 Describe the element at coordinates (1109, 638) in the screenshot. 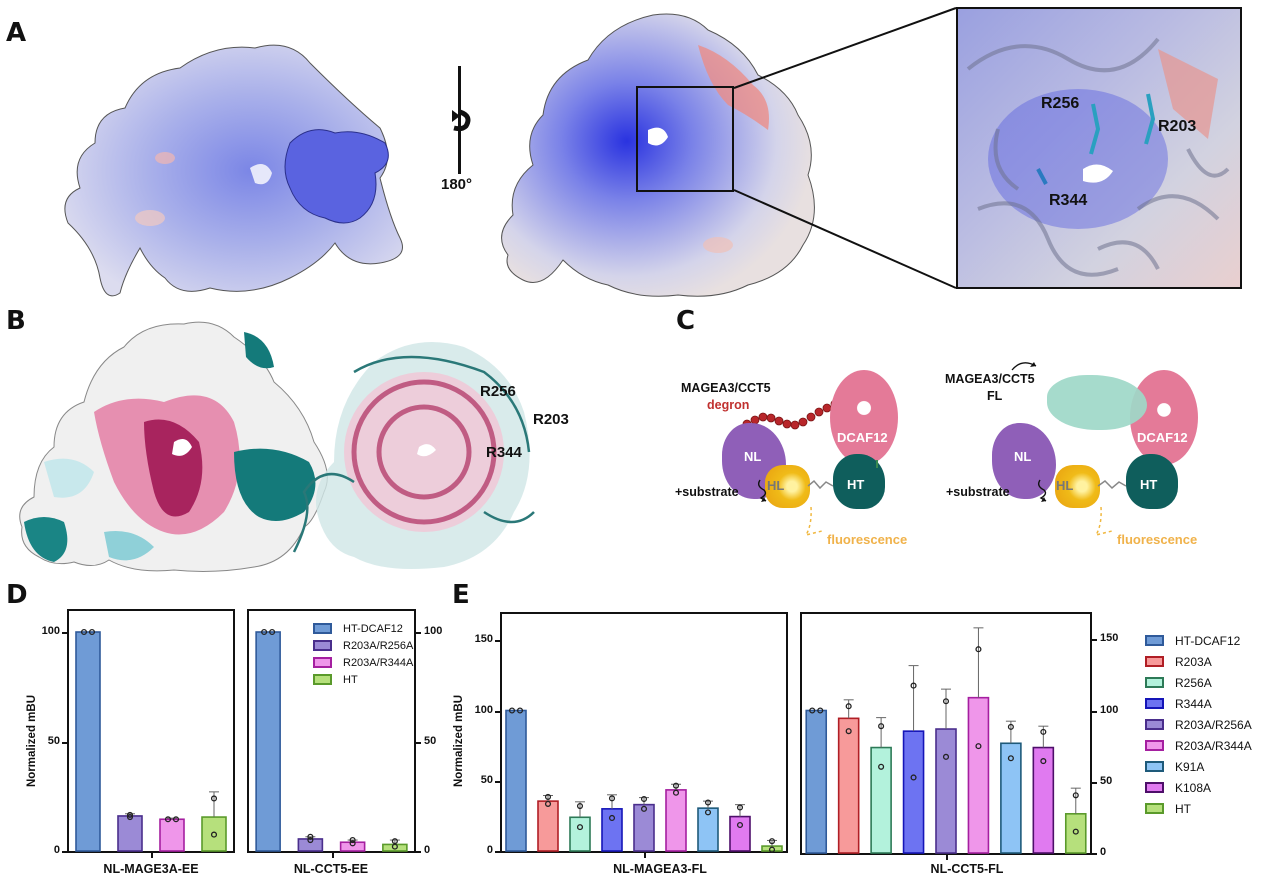

I see `y-tick-label: 150` at that location.